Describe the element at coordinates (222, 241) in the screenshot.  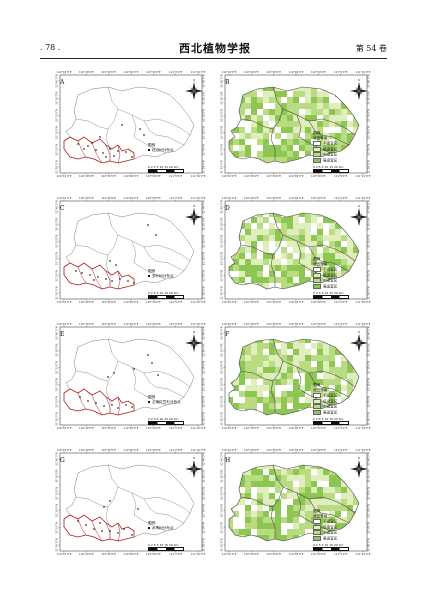
I see `y-tick-label: 32°20'0"N` at that location.